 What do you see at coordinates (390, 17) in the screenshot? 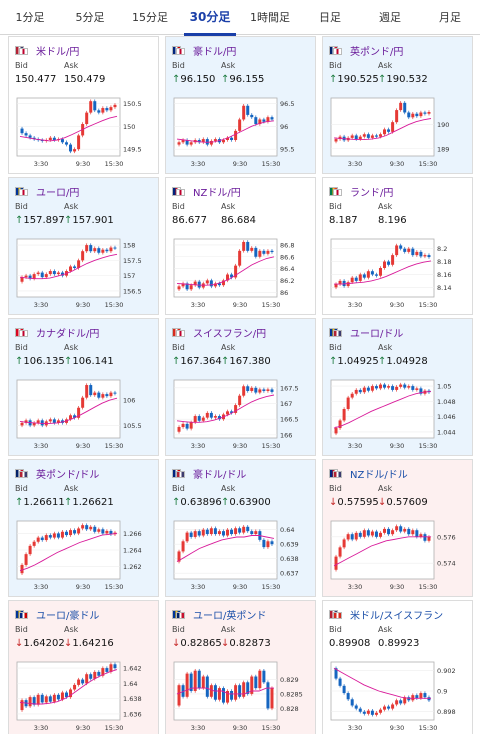
I see `tab-6: 週足` at bounding box center [390, 17].